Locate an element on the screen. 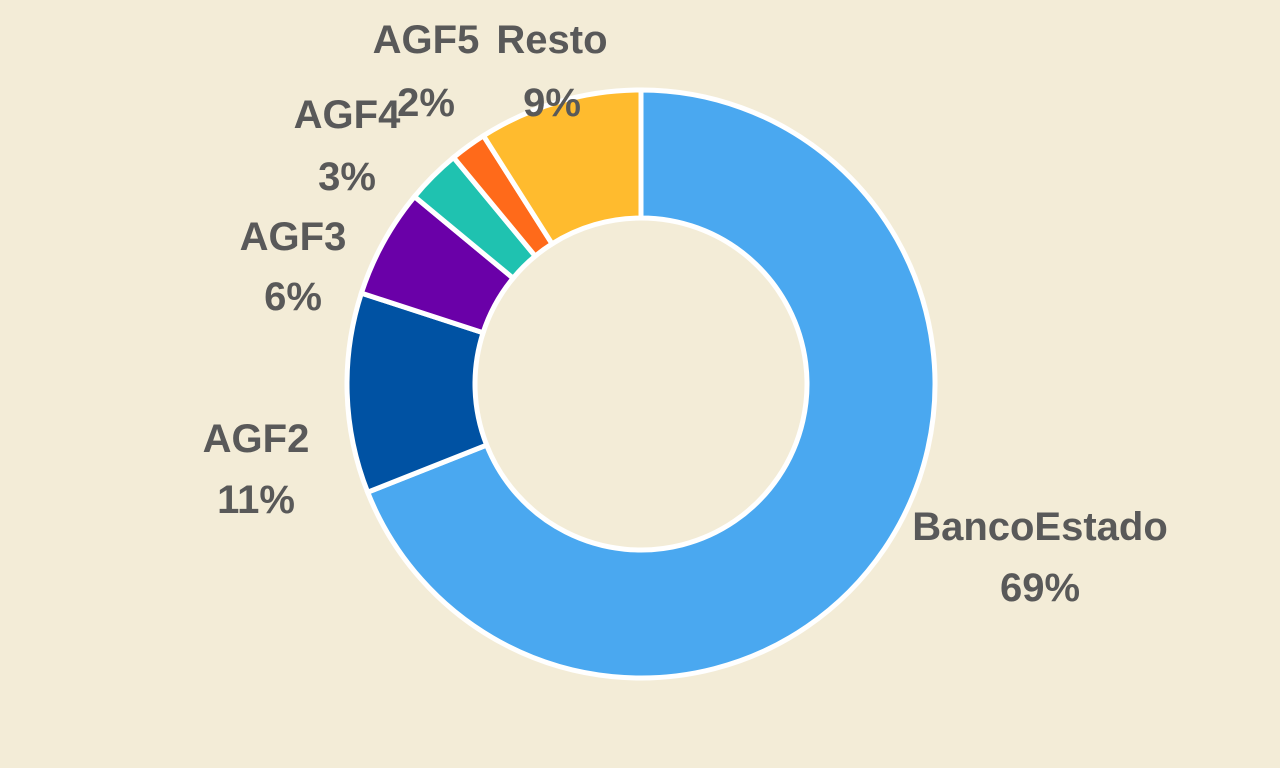  slice-label-bancoestado: BancoEstado is located at coordinates (1040, 527).